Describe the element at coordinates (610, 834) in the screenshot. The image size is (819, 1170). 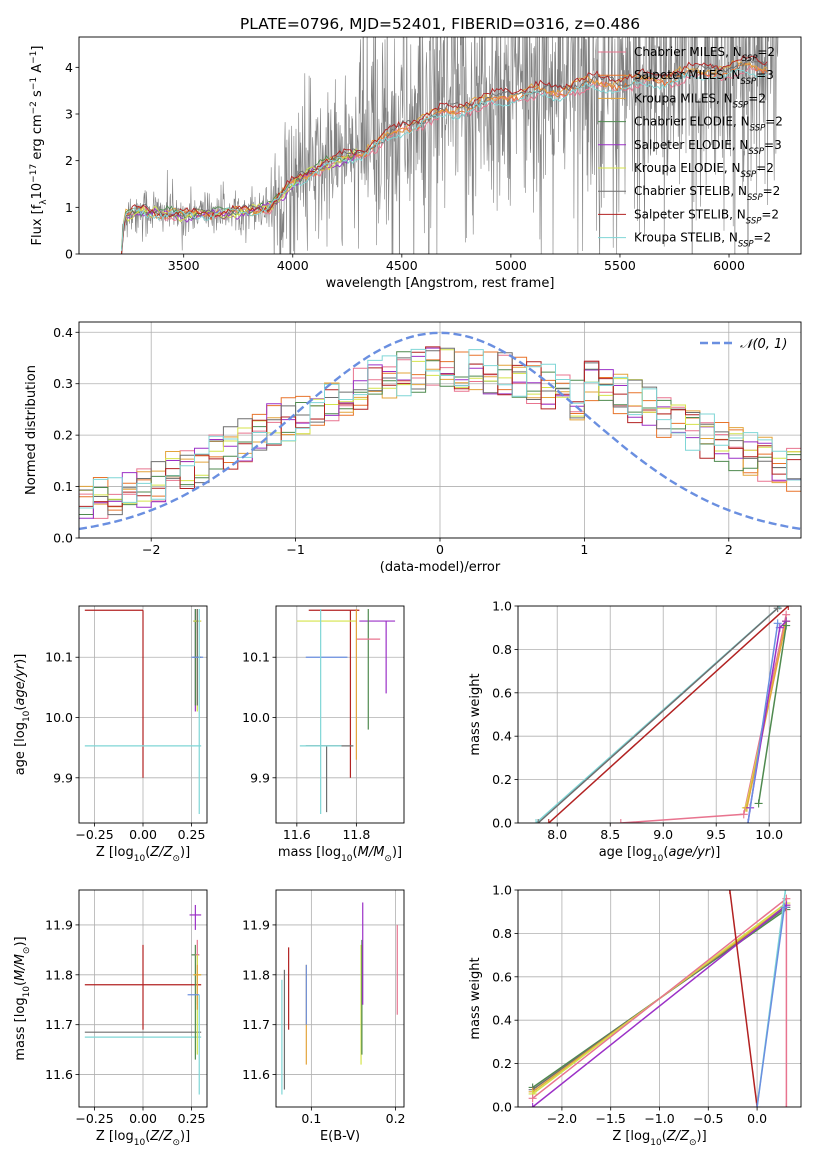
I see `x-tick-label: 8.5` at that location.